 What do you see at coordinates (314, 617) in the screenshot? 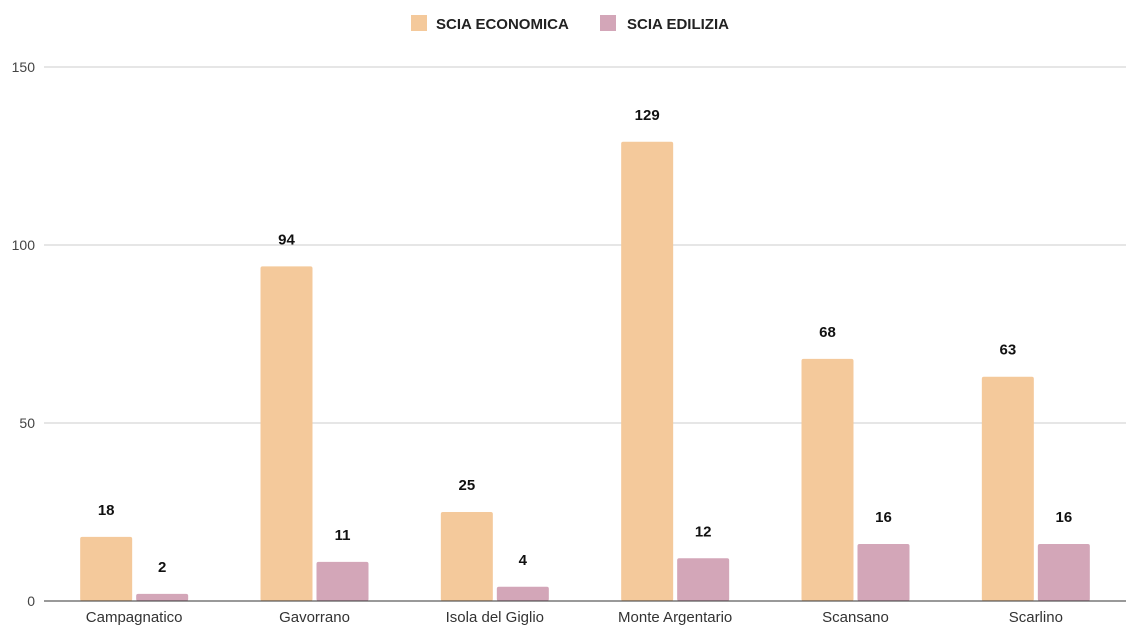
I see `x-tick-label-2: Gavorrano` at bounding box center [314, 617].